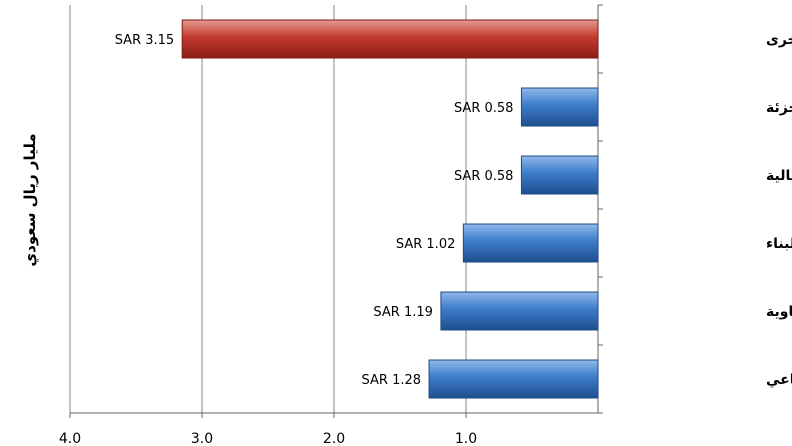 The width and height of the screenshot is (792, 446). I want to click on data-label: SAR 3.15, so click(145, 40).